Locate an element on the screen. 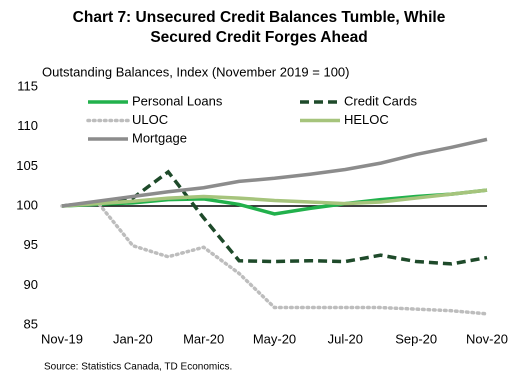 The width and height of the screenshot is (519, 386). x-tick-label: May-20 is located at coordinates (274, 338).